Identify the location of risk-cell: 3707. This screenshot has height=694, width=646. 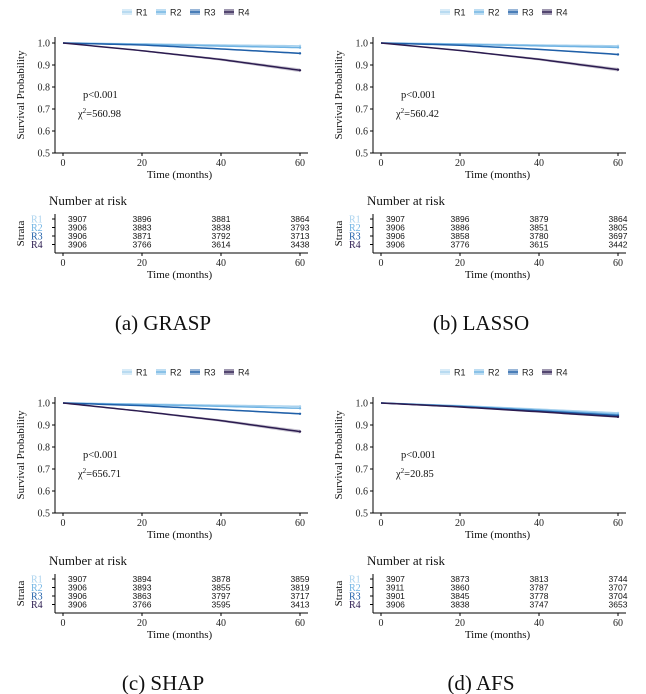
(618, 588).